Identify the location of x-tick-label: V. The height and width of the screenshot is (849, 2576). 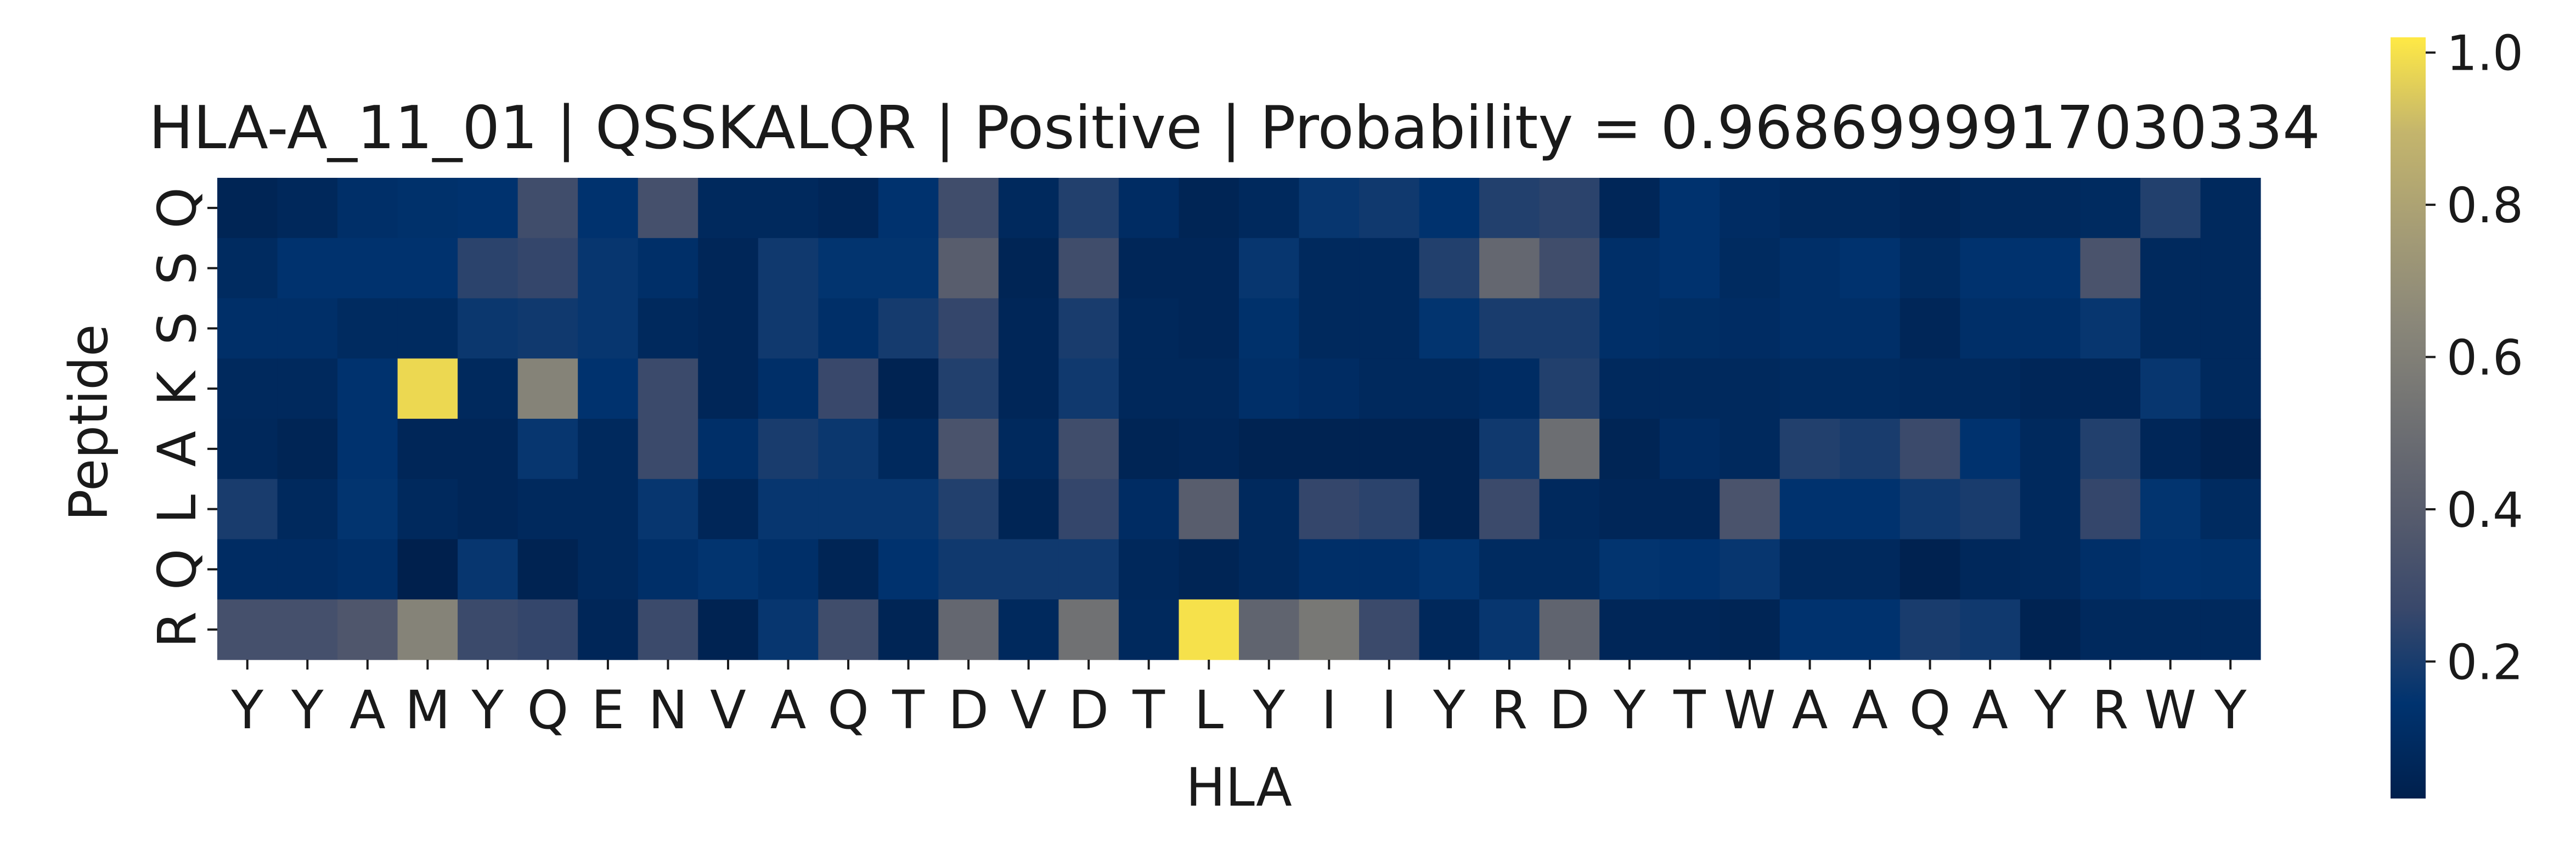
(728, 710).